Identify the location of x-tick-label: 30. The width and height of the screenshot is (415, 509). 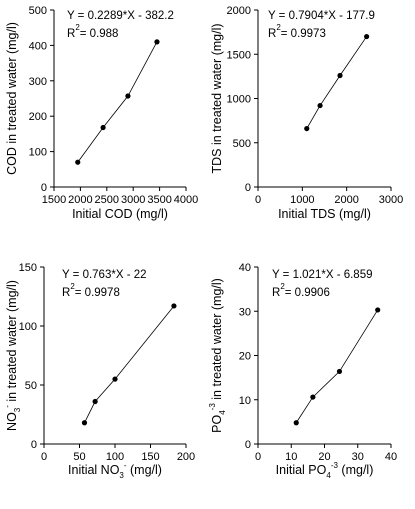
(358, 457).